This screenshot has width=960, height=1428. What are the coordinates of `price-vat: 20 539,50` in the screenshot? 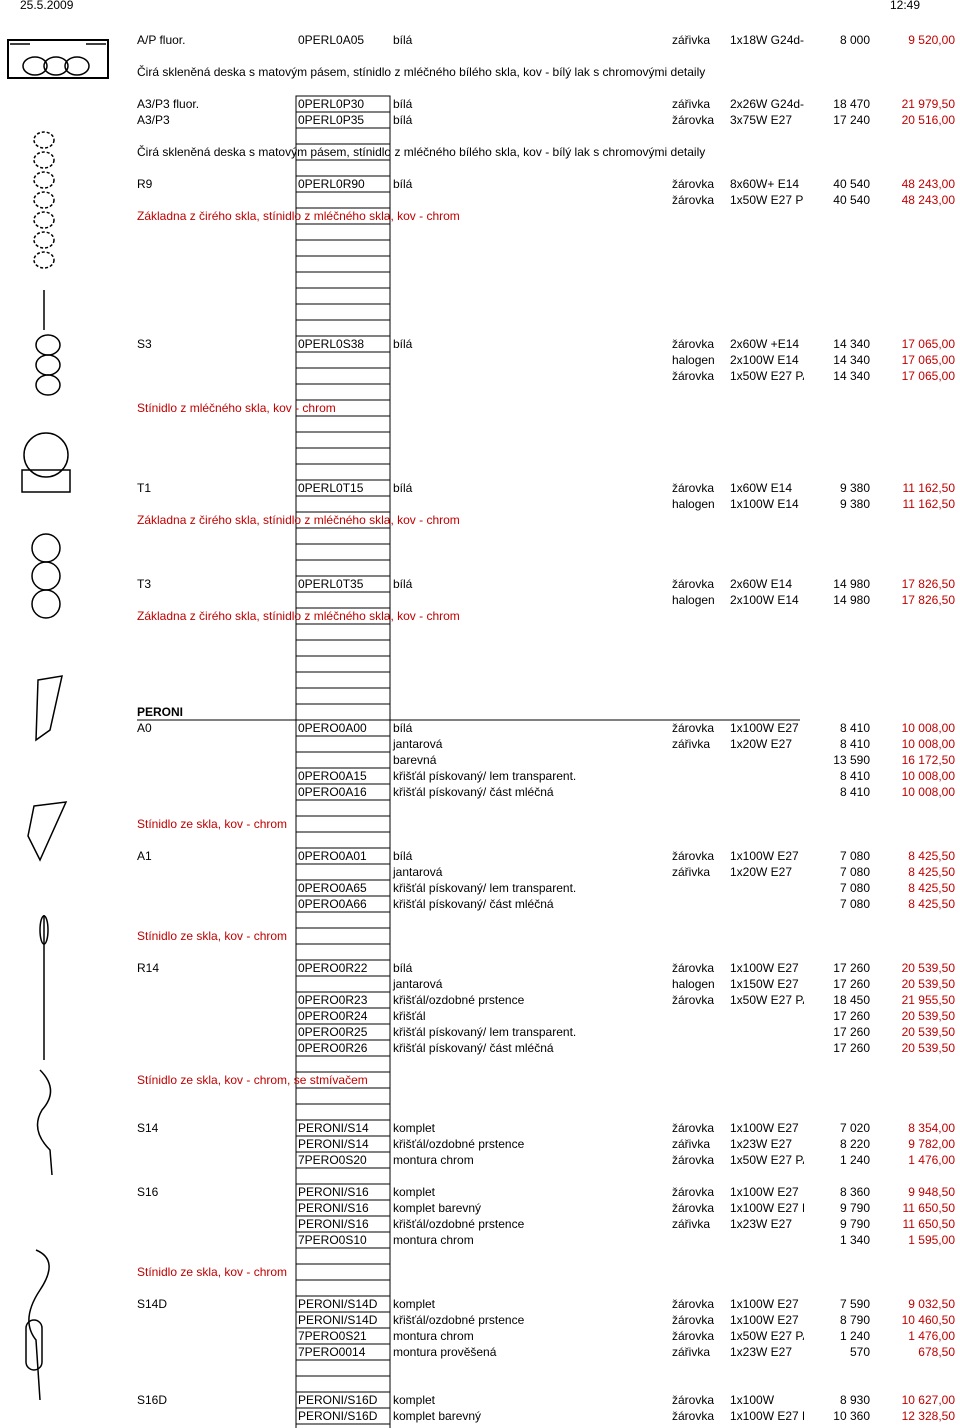 It's located at (928, 968).